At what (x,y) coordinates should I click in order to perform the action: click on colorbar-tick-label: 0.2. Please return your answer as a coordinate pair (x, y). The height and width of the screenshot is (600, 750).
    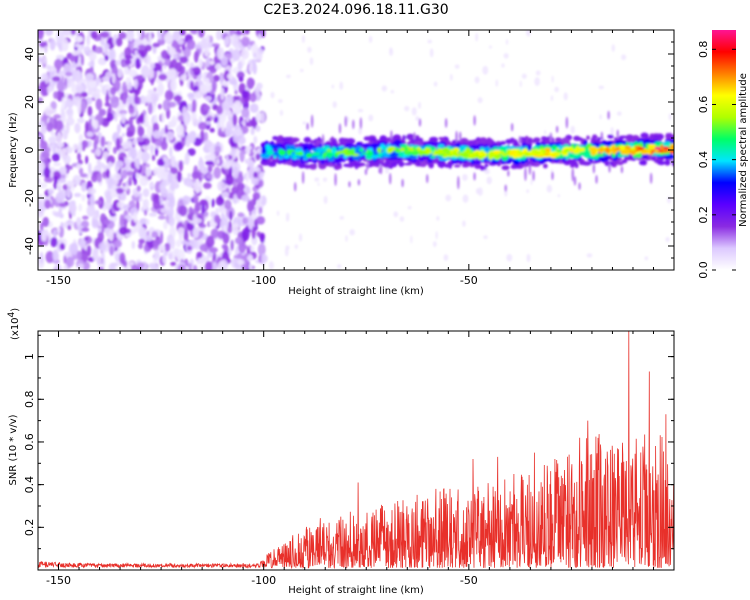
    Looking at the image, I should click on (703, 215).